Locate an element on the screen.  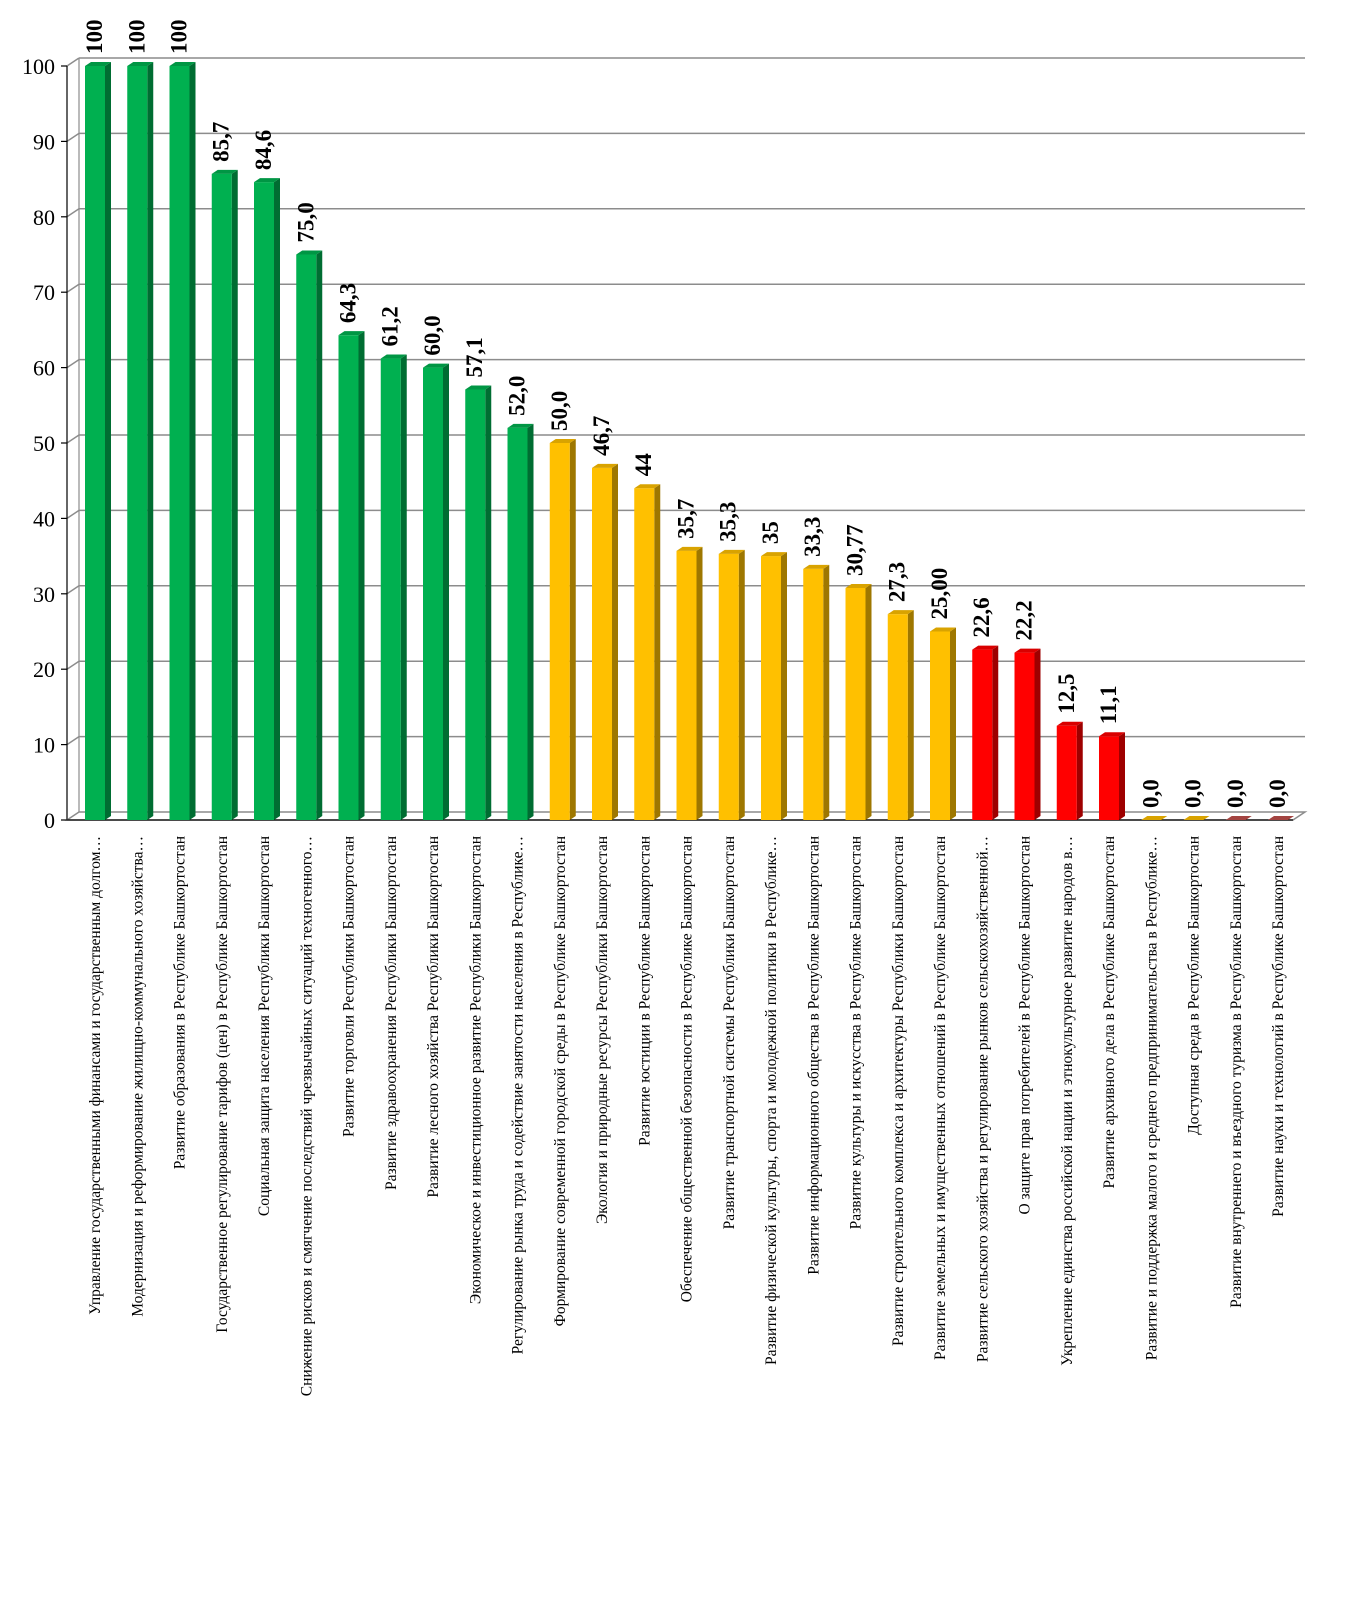
y-tick-label: 50 is located at coordinates (44, 443).